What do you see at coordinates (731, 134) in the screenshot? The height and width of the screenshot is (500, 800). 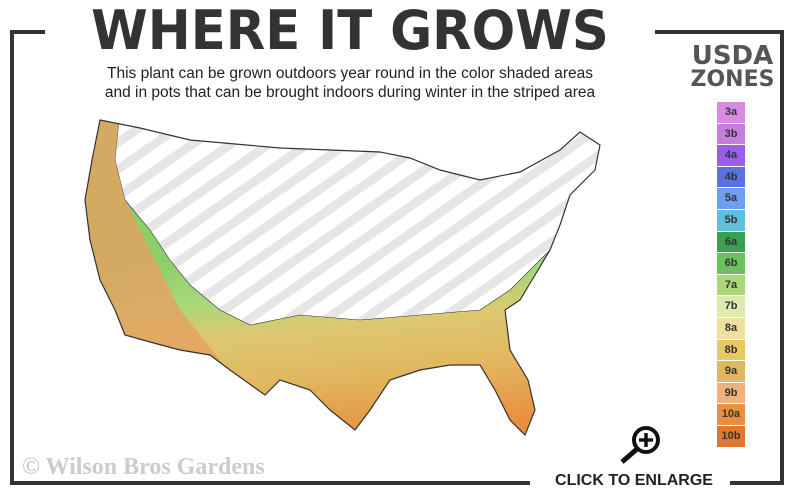 I see `legend-zone-3b: 3b` at bounding box center [731, 134].